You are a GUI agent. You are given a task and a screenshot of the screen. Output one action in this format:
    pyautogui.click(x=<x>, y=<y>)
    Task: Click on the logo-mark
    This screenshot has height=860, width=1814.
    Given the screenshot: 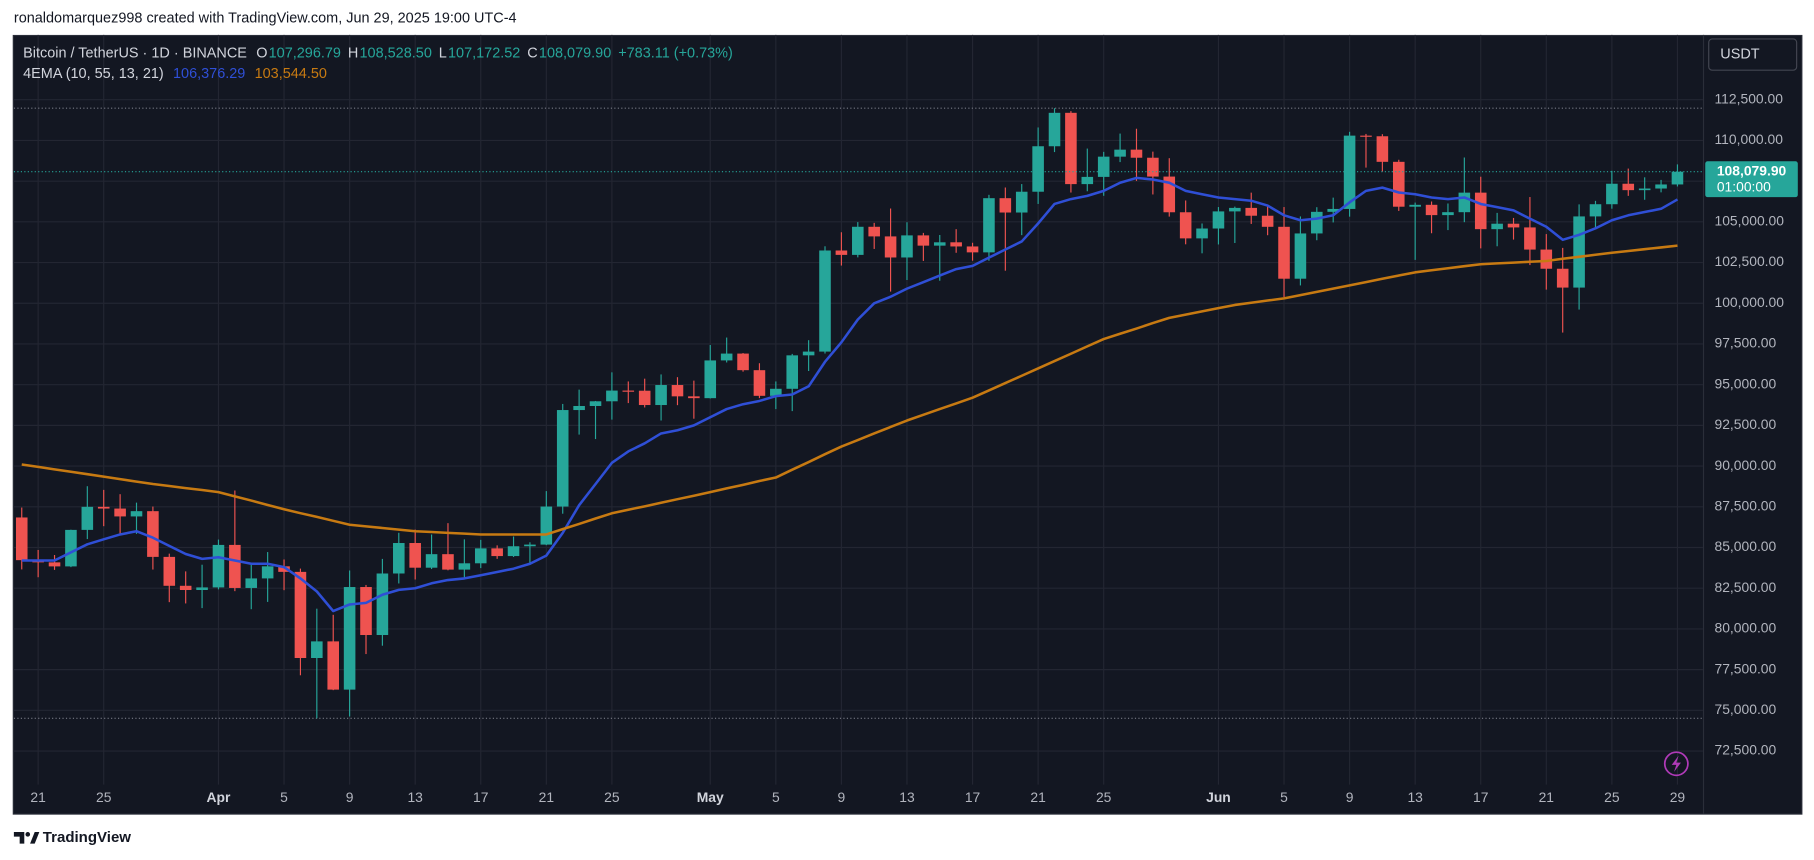 What is the action you would take?
    pyautogui.click(x=19, y=838)
    